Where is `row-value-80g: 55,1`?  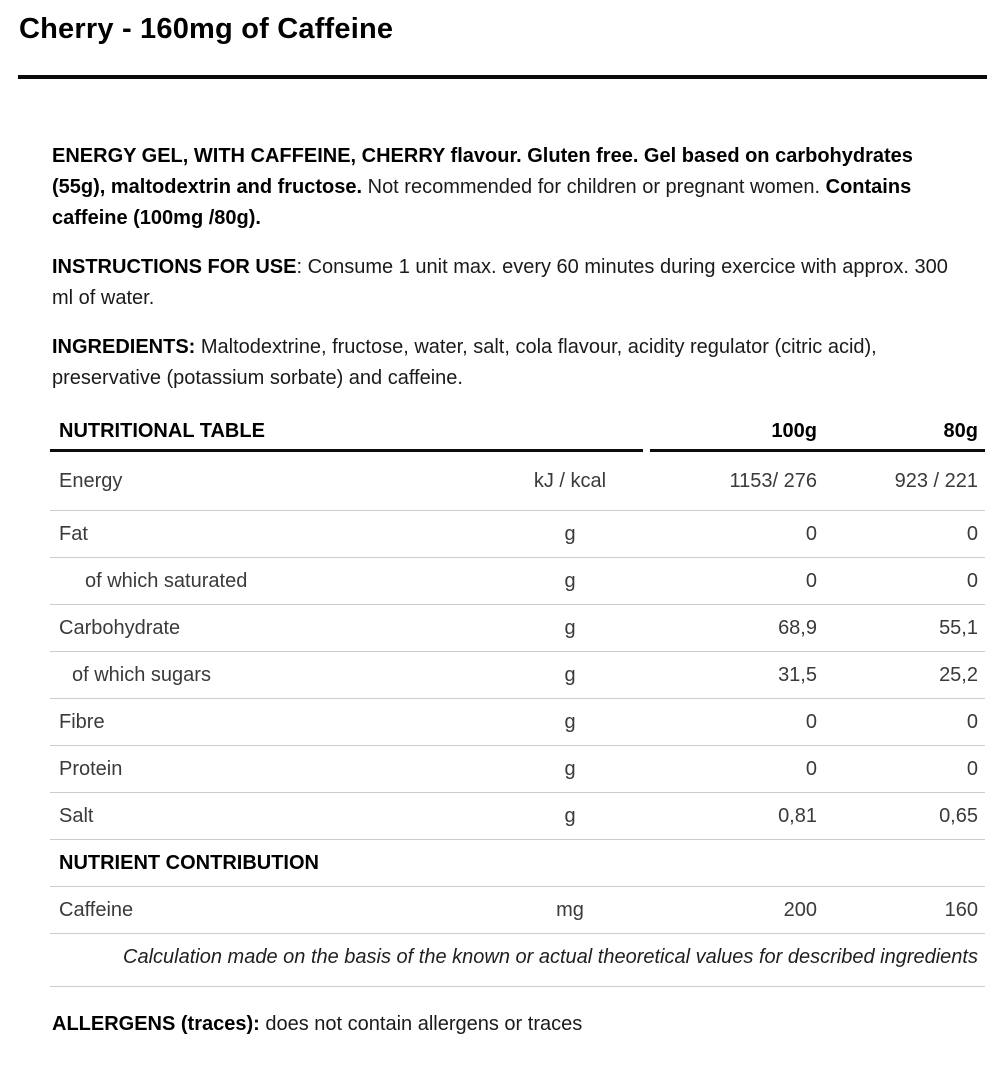
row-value-80g: 55,1 is located at coordinates (958, 627).